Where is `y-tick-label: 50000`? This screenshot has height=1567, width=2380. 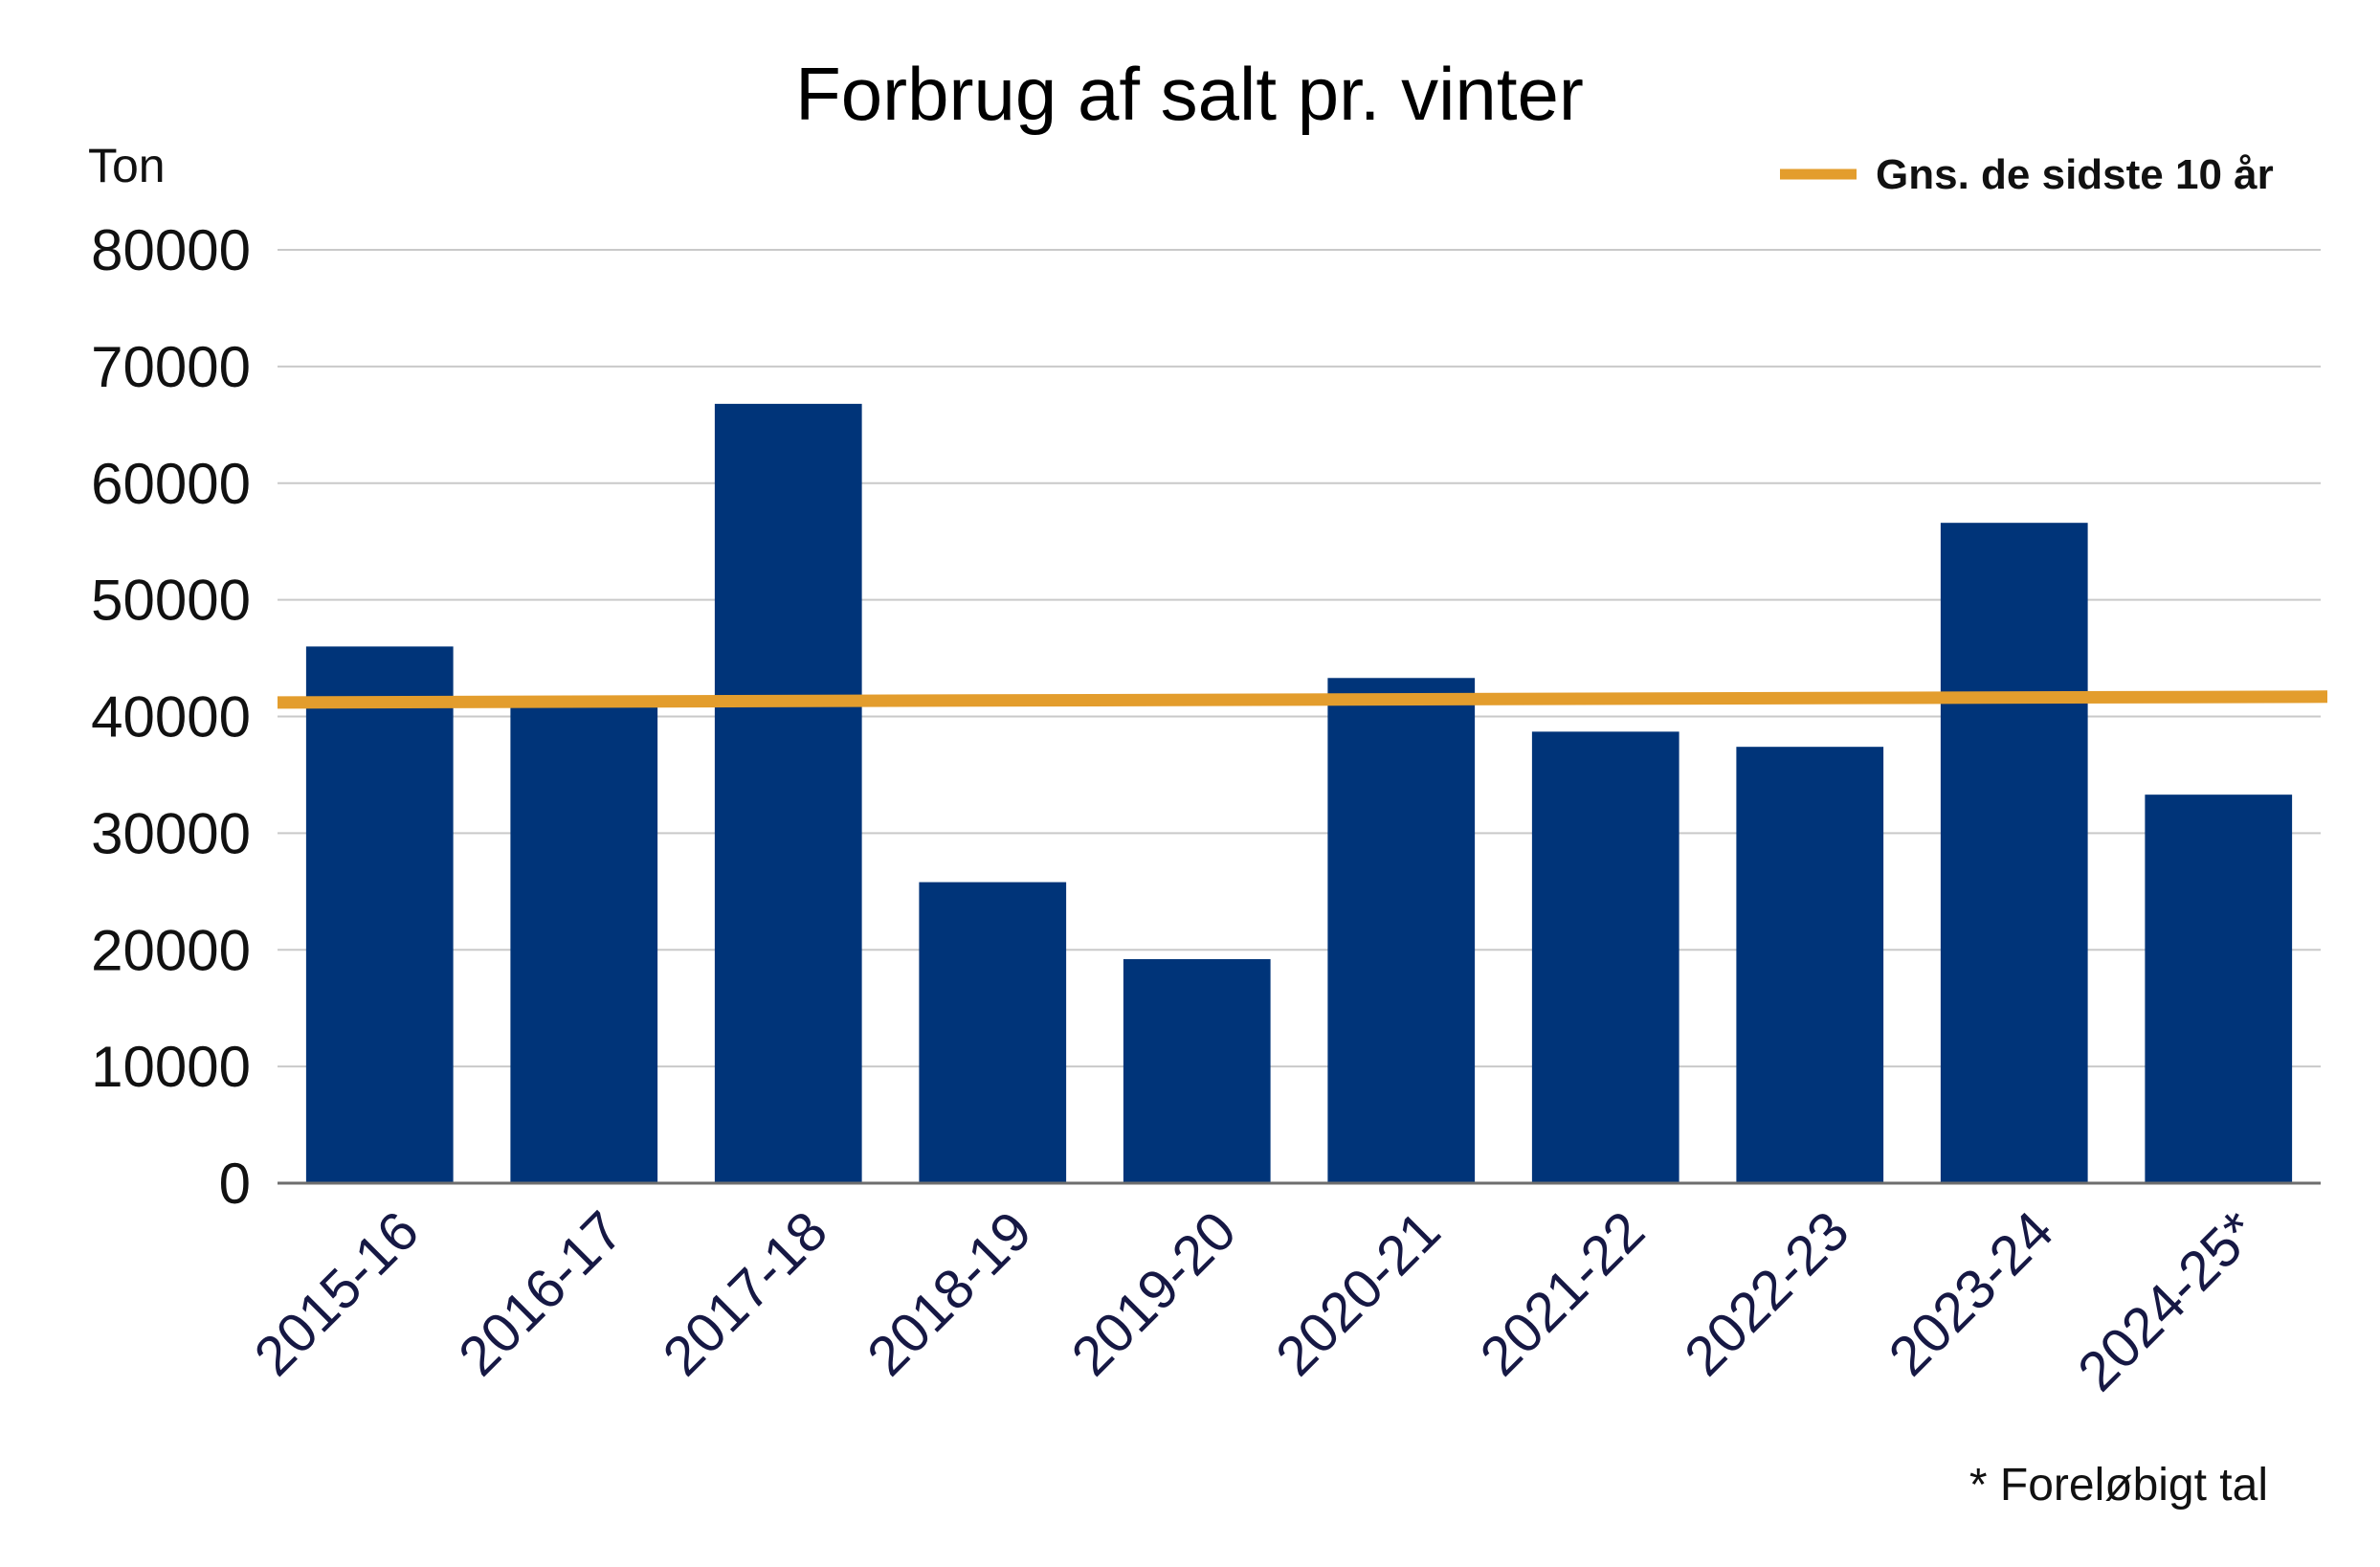
y-tick-label: 50000 is located at coordinates (171, 601).